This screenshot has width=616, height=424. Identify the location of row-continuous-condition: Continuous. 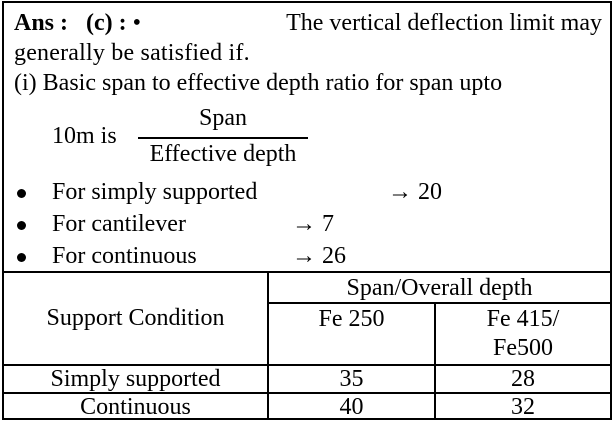
(135, 407).